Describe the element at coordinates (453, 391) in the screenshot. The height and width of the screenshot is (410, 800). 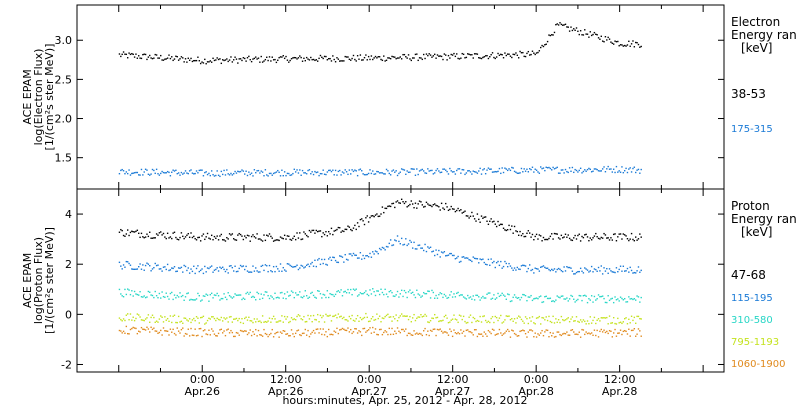
I see `x-tick-label-date: Apr.27` at that location.